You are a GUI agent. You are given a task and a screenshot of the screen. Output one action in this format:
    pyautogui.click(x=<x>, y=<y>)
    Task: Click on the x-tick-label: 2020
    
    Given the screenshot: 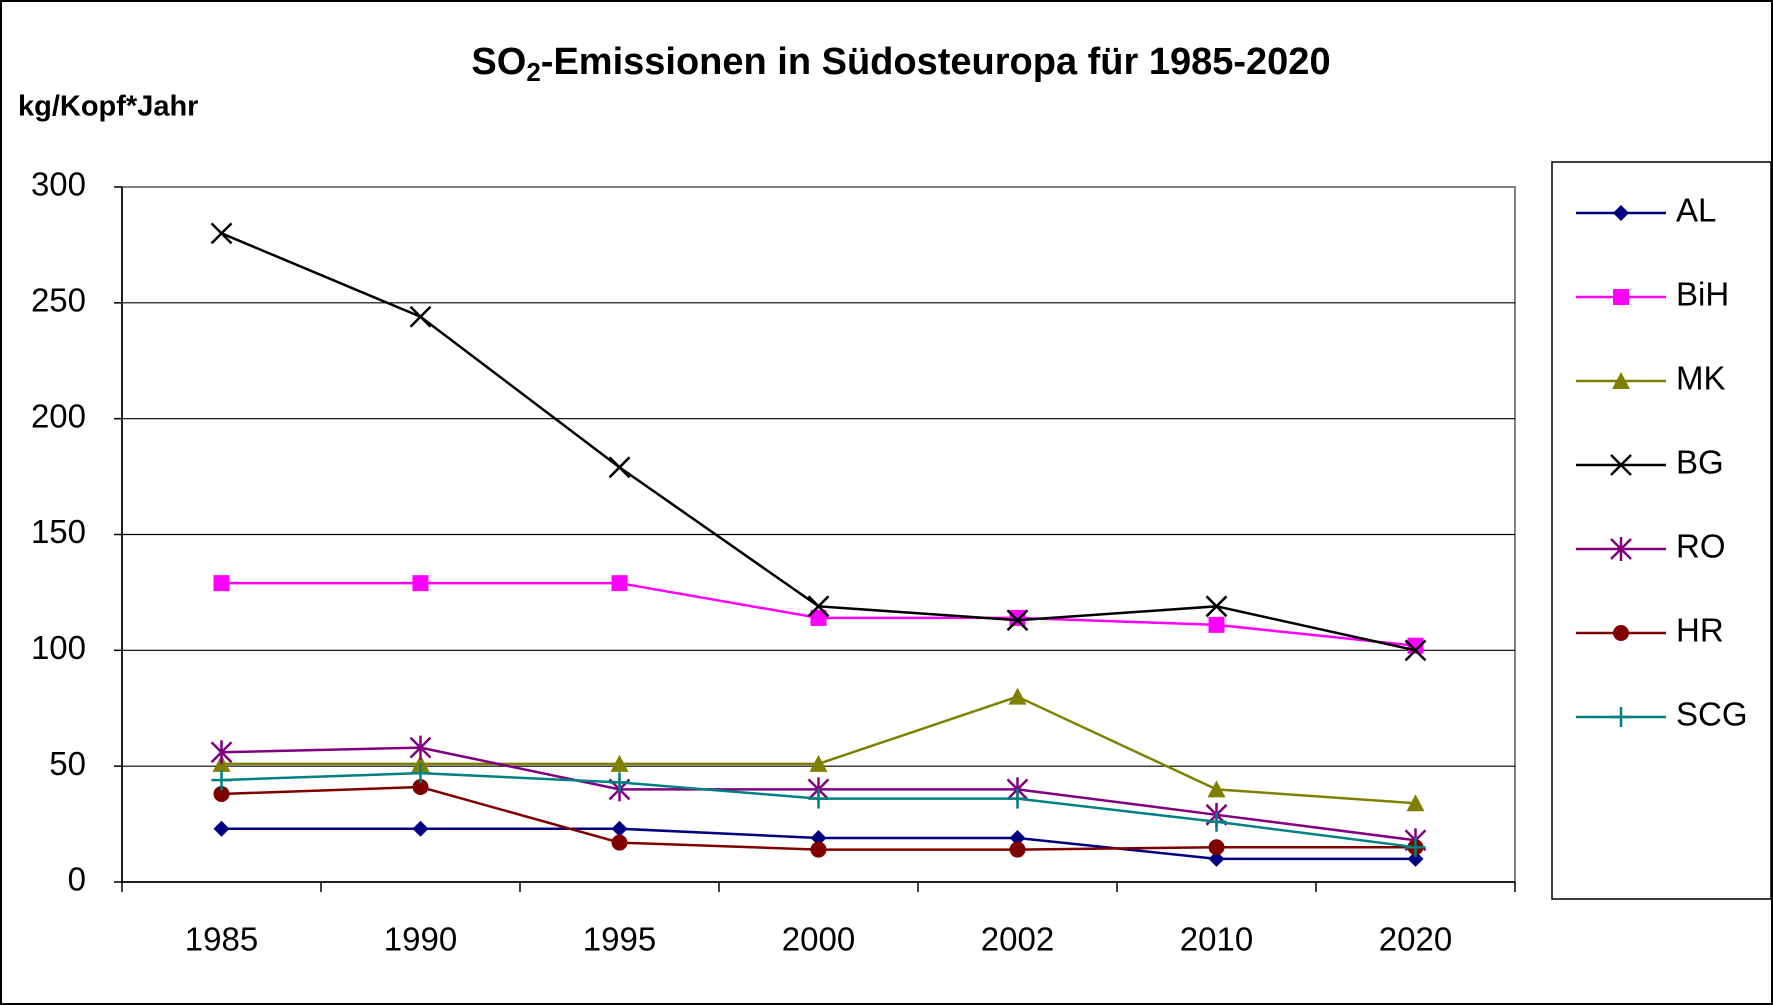 What is the action you would take?
    pyautogui.click(x=1415, y=939)
    